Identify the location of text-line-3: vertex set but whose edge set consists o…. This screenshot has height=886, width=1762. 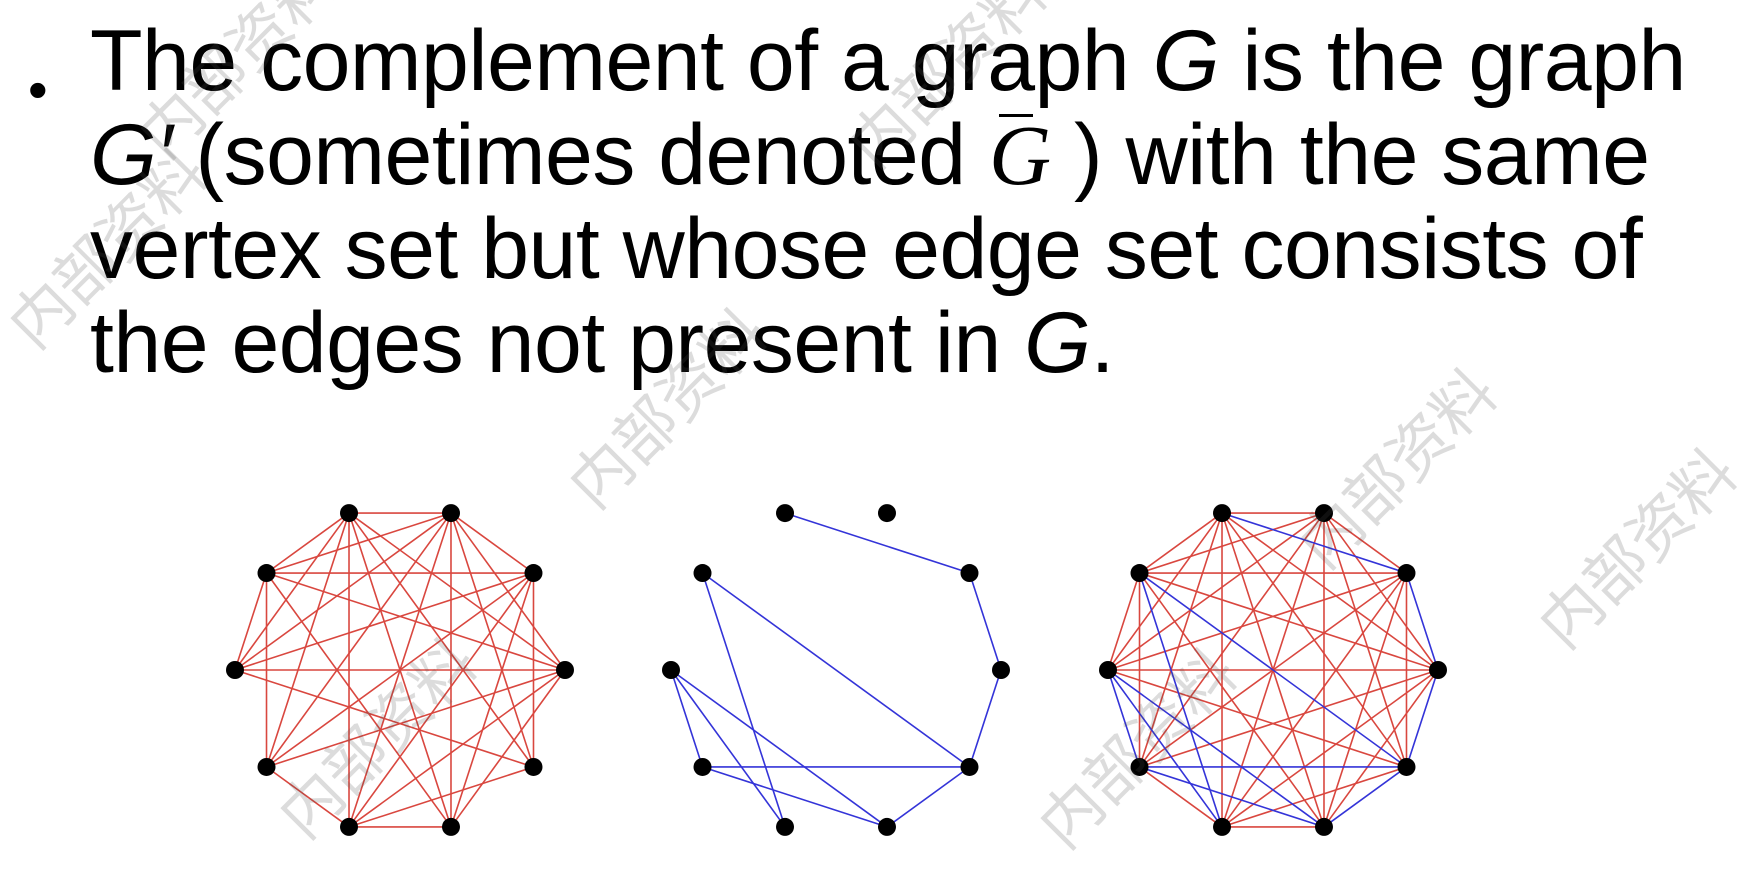
(866, 249).